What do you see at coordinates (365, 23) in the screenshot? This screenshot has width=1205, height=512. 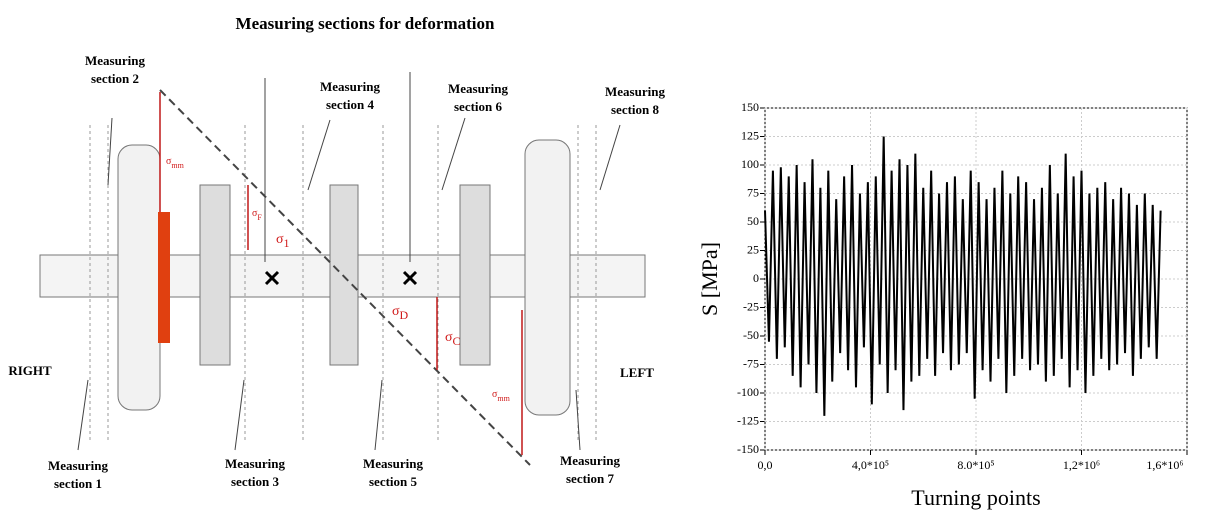 I see `diagram-title: Measuring sections for deformation` at bounding box center [365, 23].